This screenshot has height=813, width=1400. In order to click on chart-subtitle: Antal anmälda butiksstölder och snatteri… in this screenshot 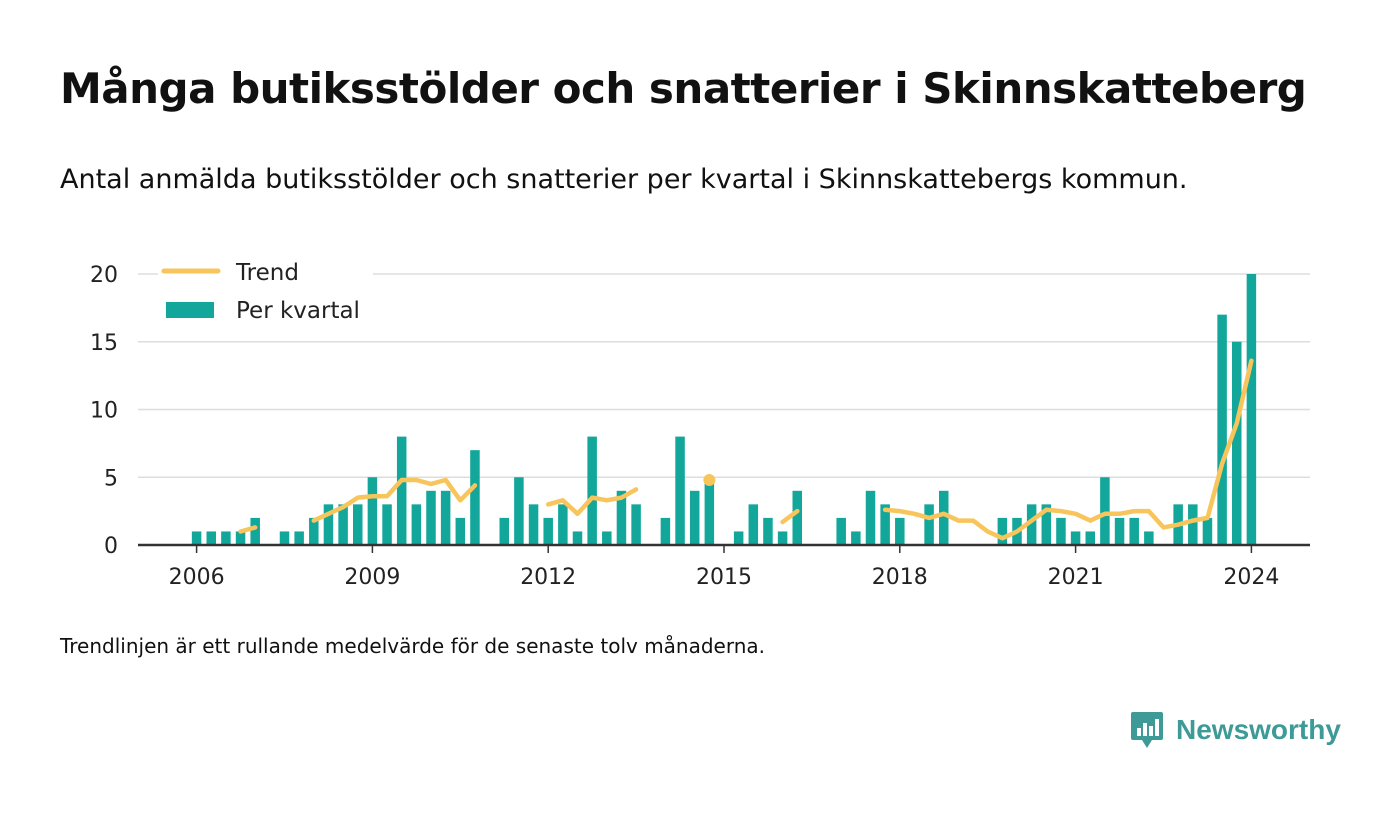, I will do `click(624, 179)`.